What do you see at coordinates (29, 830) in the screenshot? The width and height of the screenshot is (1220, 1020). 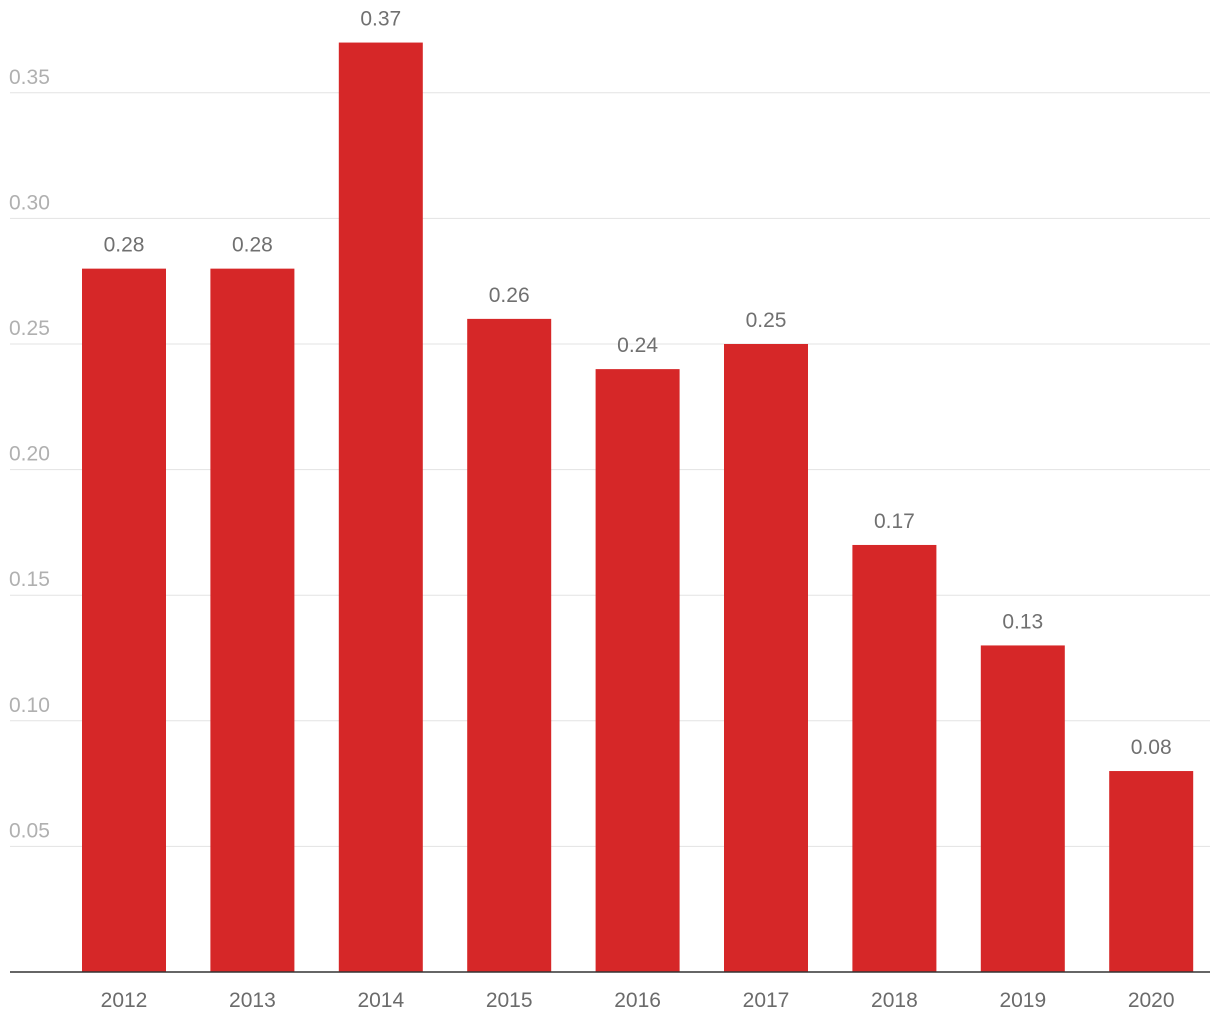 I see `y-tick-label: 0.05` at bounding box center [29, 830].